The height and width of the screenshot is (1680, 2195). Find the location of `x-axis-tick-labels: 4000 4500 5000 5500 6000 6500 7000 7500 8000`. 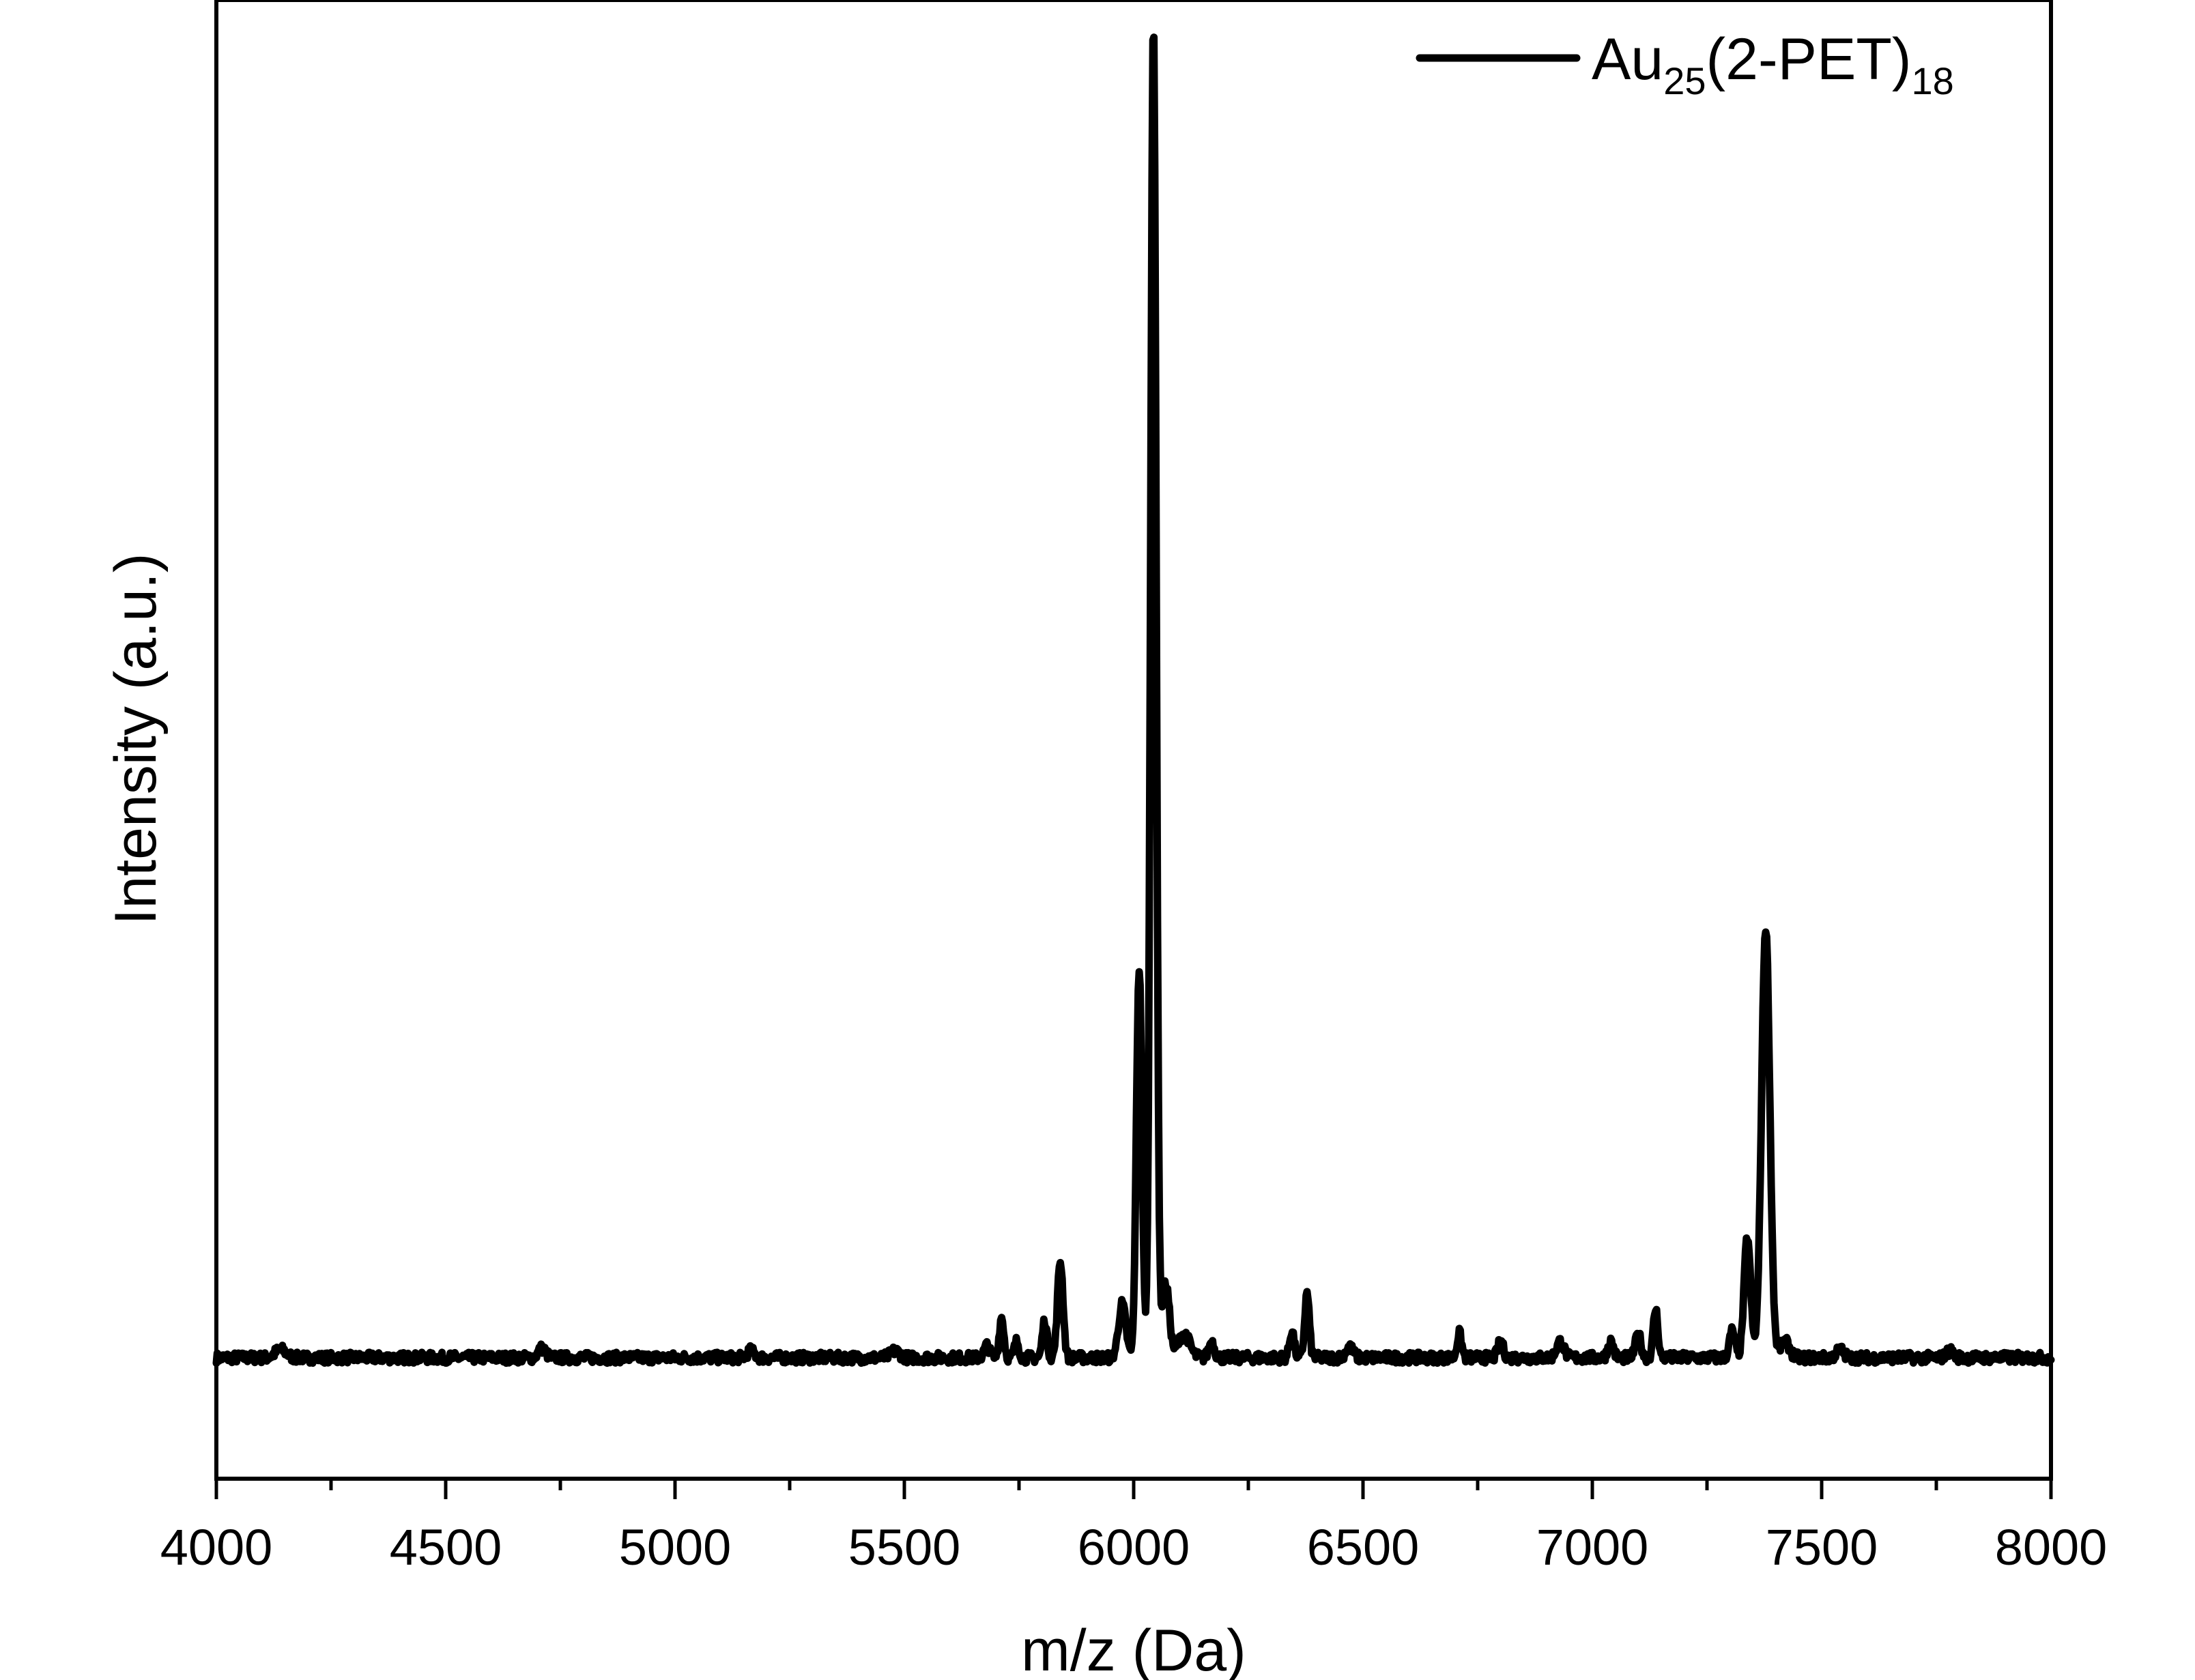

x-axis-tick-labels: 4000 4500 5000 5500 6000 6500 7000 7500 8000 is located at coordinates (1134, 1547).